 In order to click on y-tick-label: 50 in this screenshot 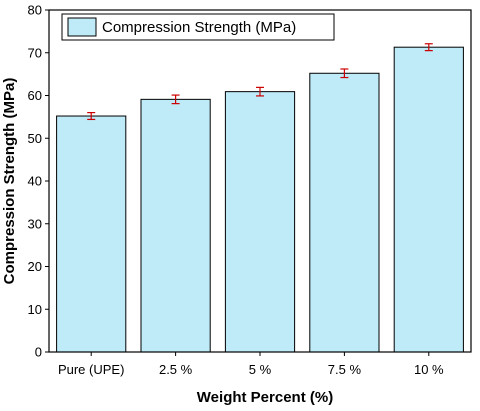, I will do `click(35, 138)`.